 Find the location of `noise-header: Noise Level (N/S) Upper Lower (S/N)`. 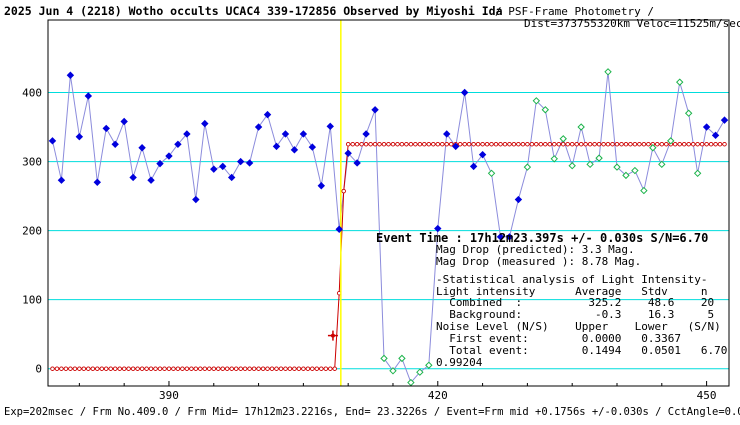

noise-header: Noise Level (N/S) Upper Lower (S/N) is located at coordinates (578, 326).